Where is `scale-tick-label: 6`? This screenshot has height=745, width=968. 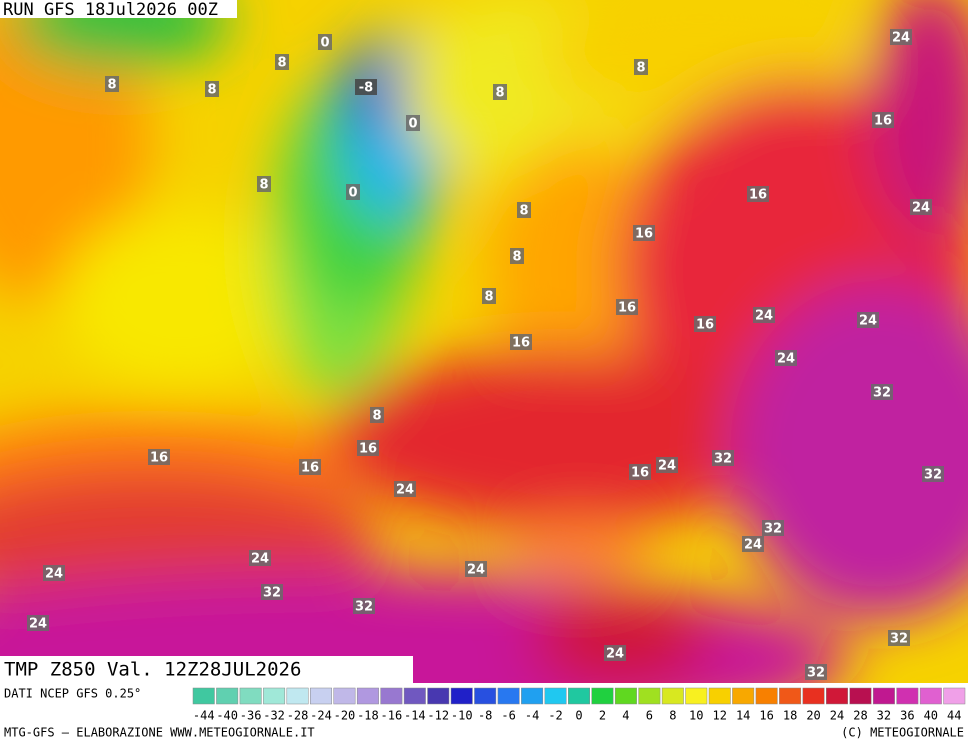
scale-tick-label: 6 is located at coordinates (649, 716).